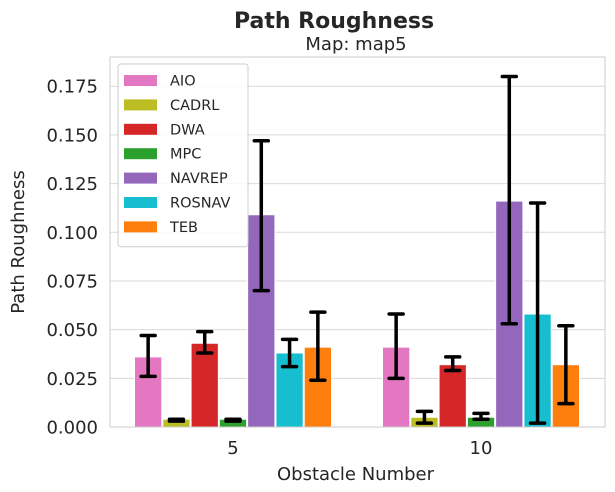 This screenshot has height=492, width=615. Describe the element at coordinates (356, 474) in the screenshot. I see `x-axis-label: Obstacle Number` at that location.